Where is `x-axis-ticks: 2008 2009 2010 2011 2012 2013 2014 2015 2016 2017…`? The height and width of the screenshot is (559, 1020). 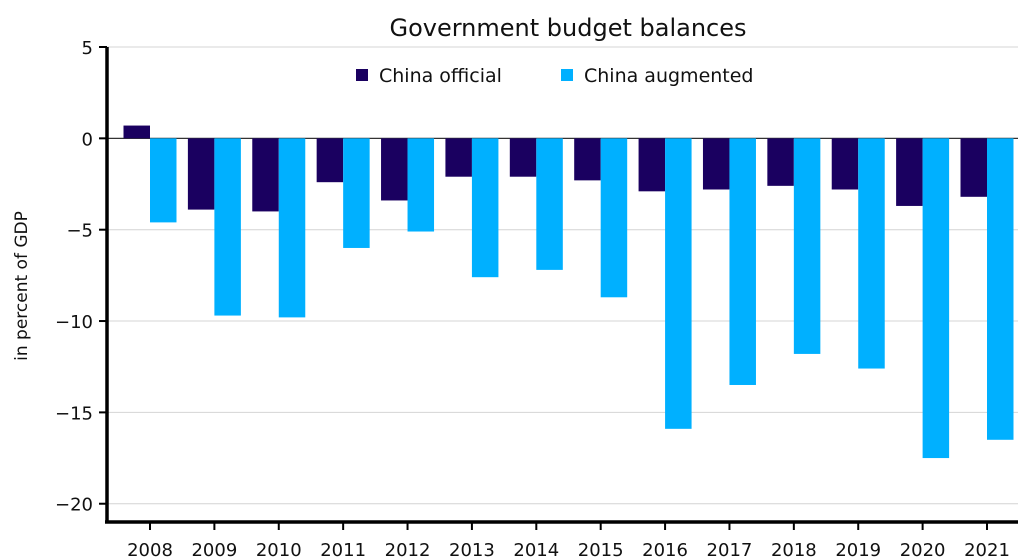 x-axis-ticks: 2008 2009 2010 2011 2012 2013 2014 2015 2016 2017… is located at coordinates (568, 540).